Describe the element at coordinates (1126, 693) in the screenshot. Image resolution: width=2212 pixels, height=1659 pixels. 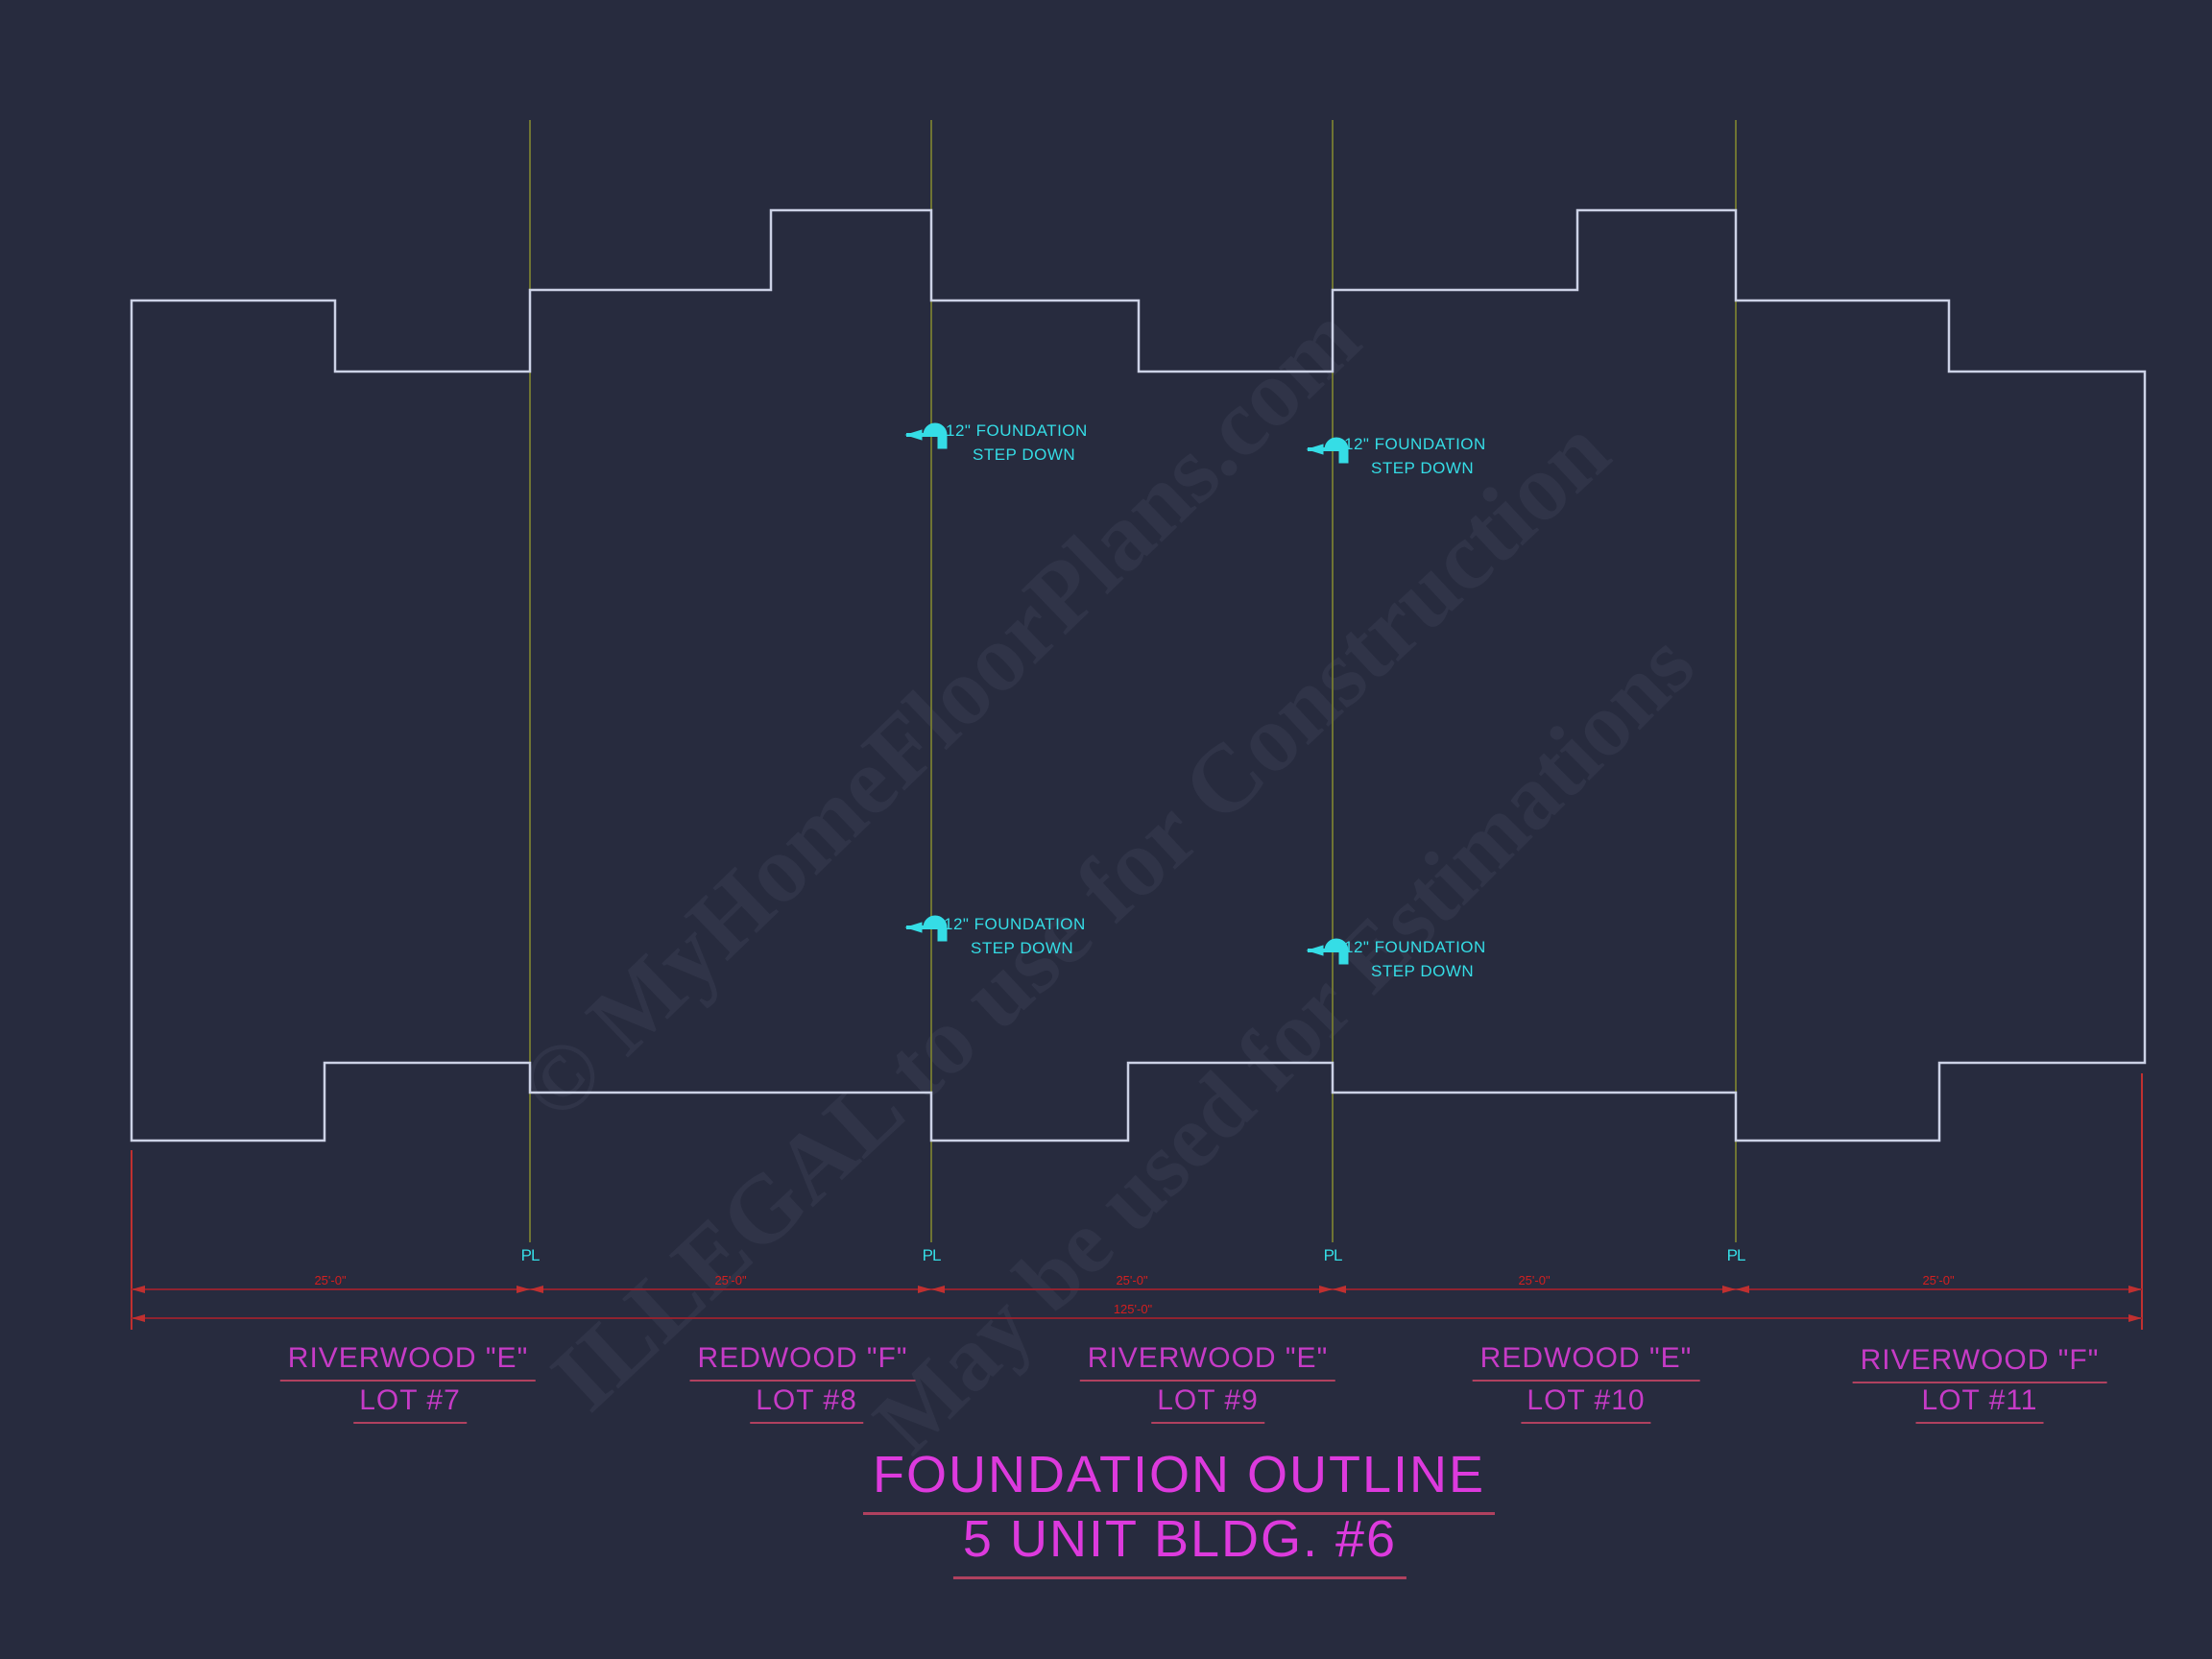
I see `step-down-leaders` at that location.